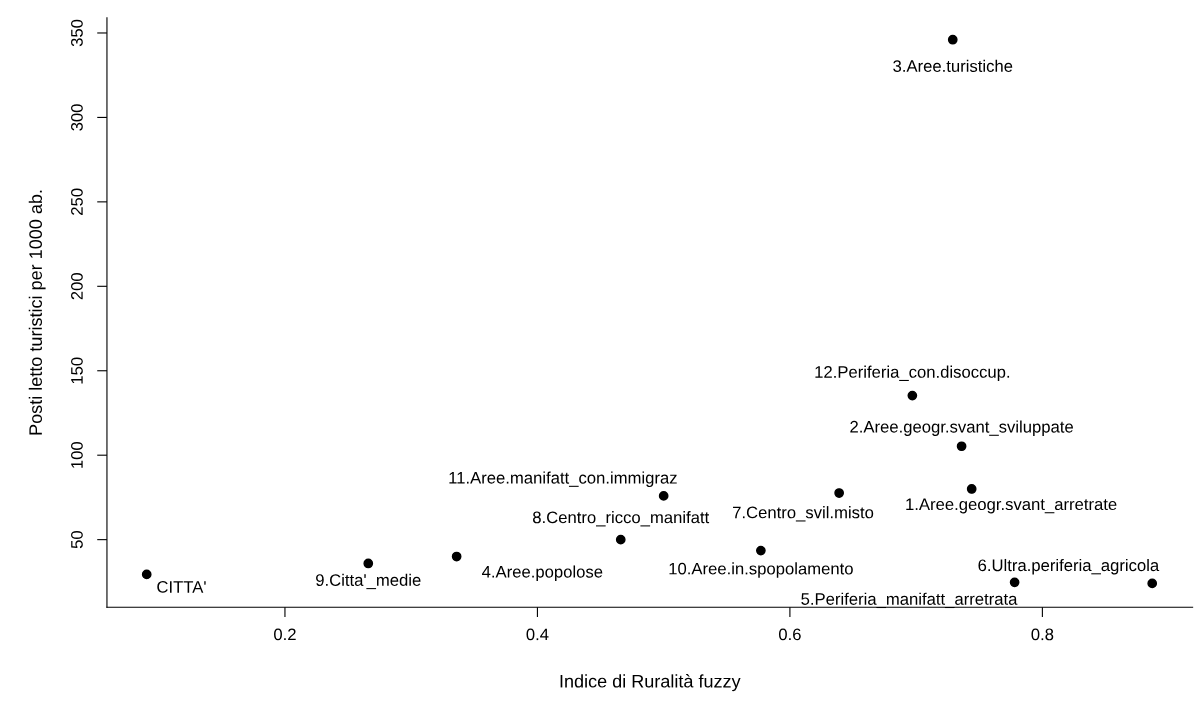 The image size is (1195, 711). Describe the element at coordinates (909, 600) in the screenshot. I see `annotation: 5.Periferia_manifatt_arretrata` at that location.